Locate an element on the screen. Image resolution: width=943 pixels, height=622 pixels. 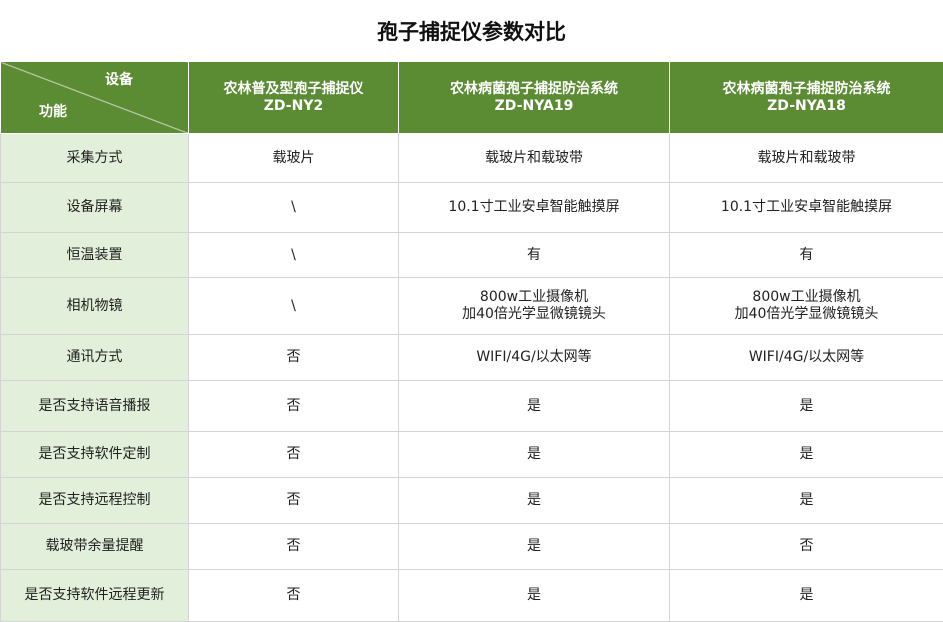
device-name: 农林普及型孢子捕捉仪 is located at coordinates (293, 89).